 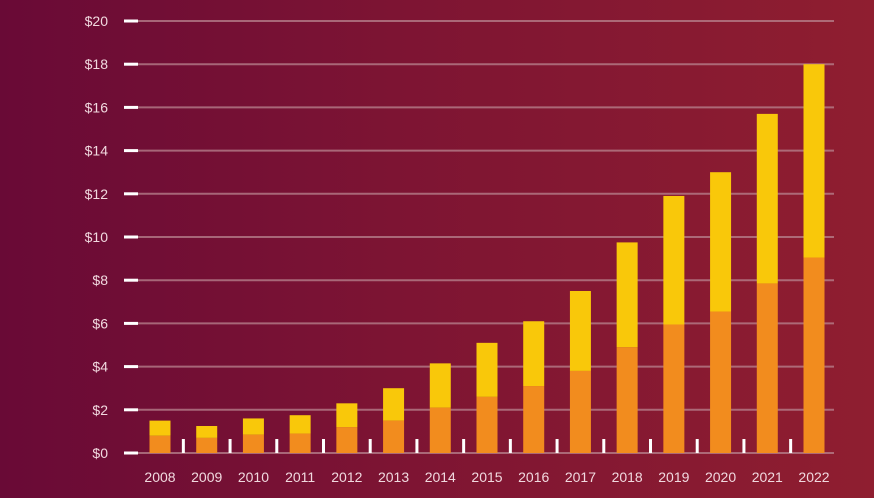 I want to click on y-tick-label: $18, so click(x=97, y=64).